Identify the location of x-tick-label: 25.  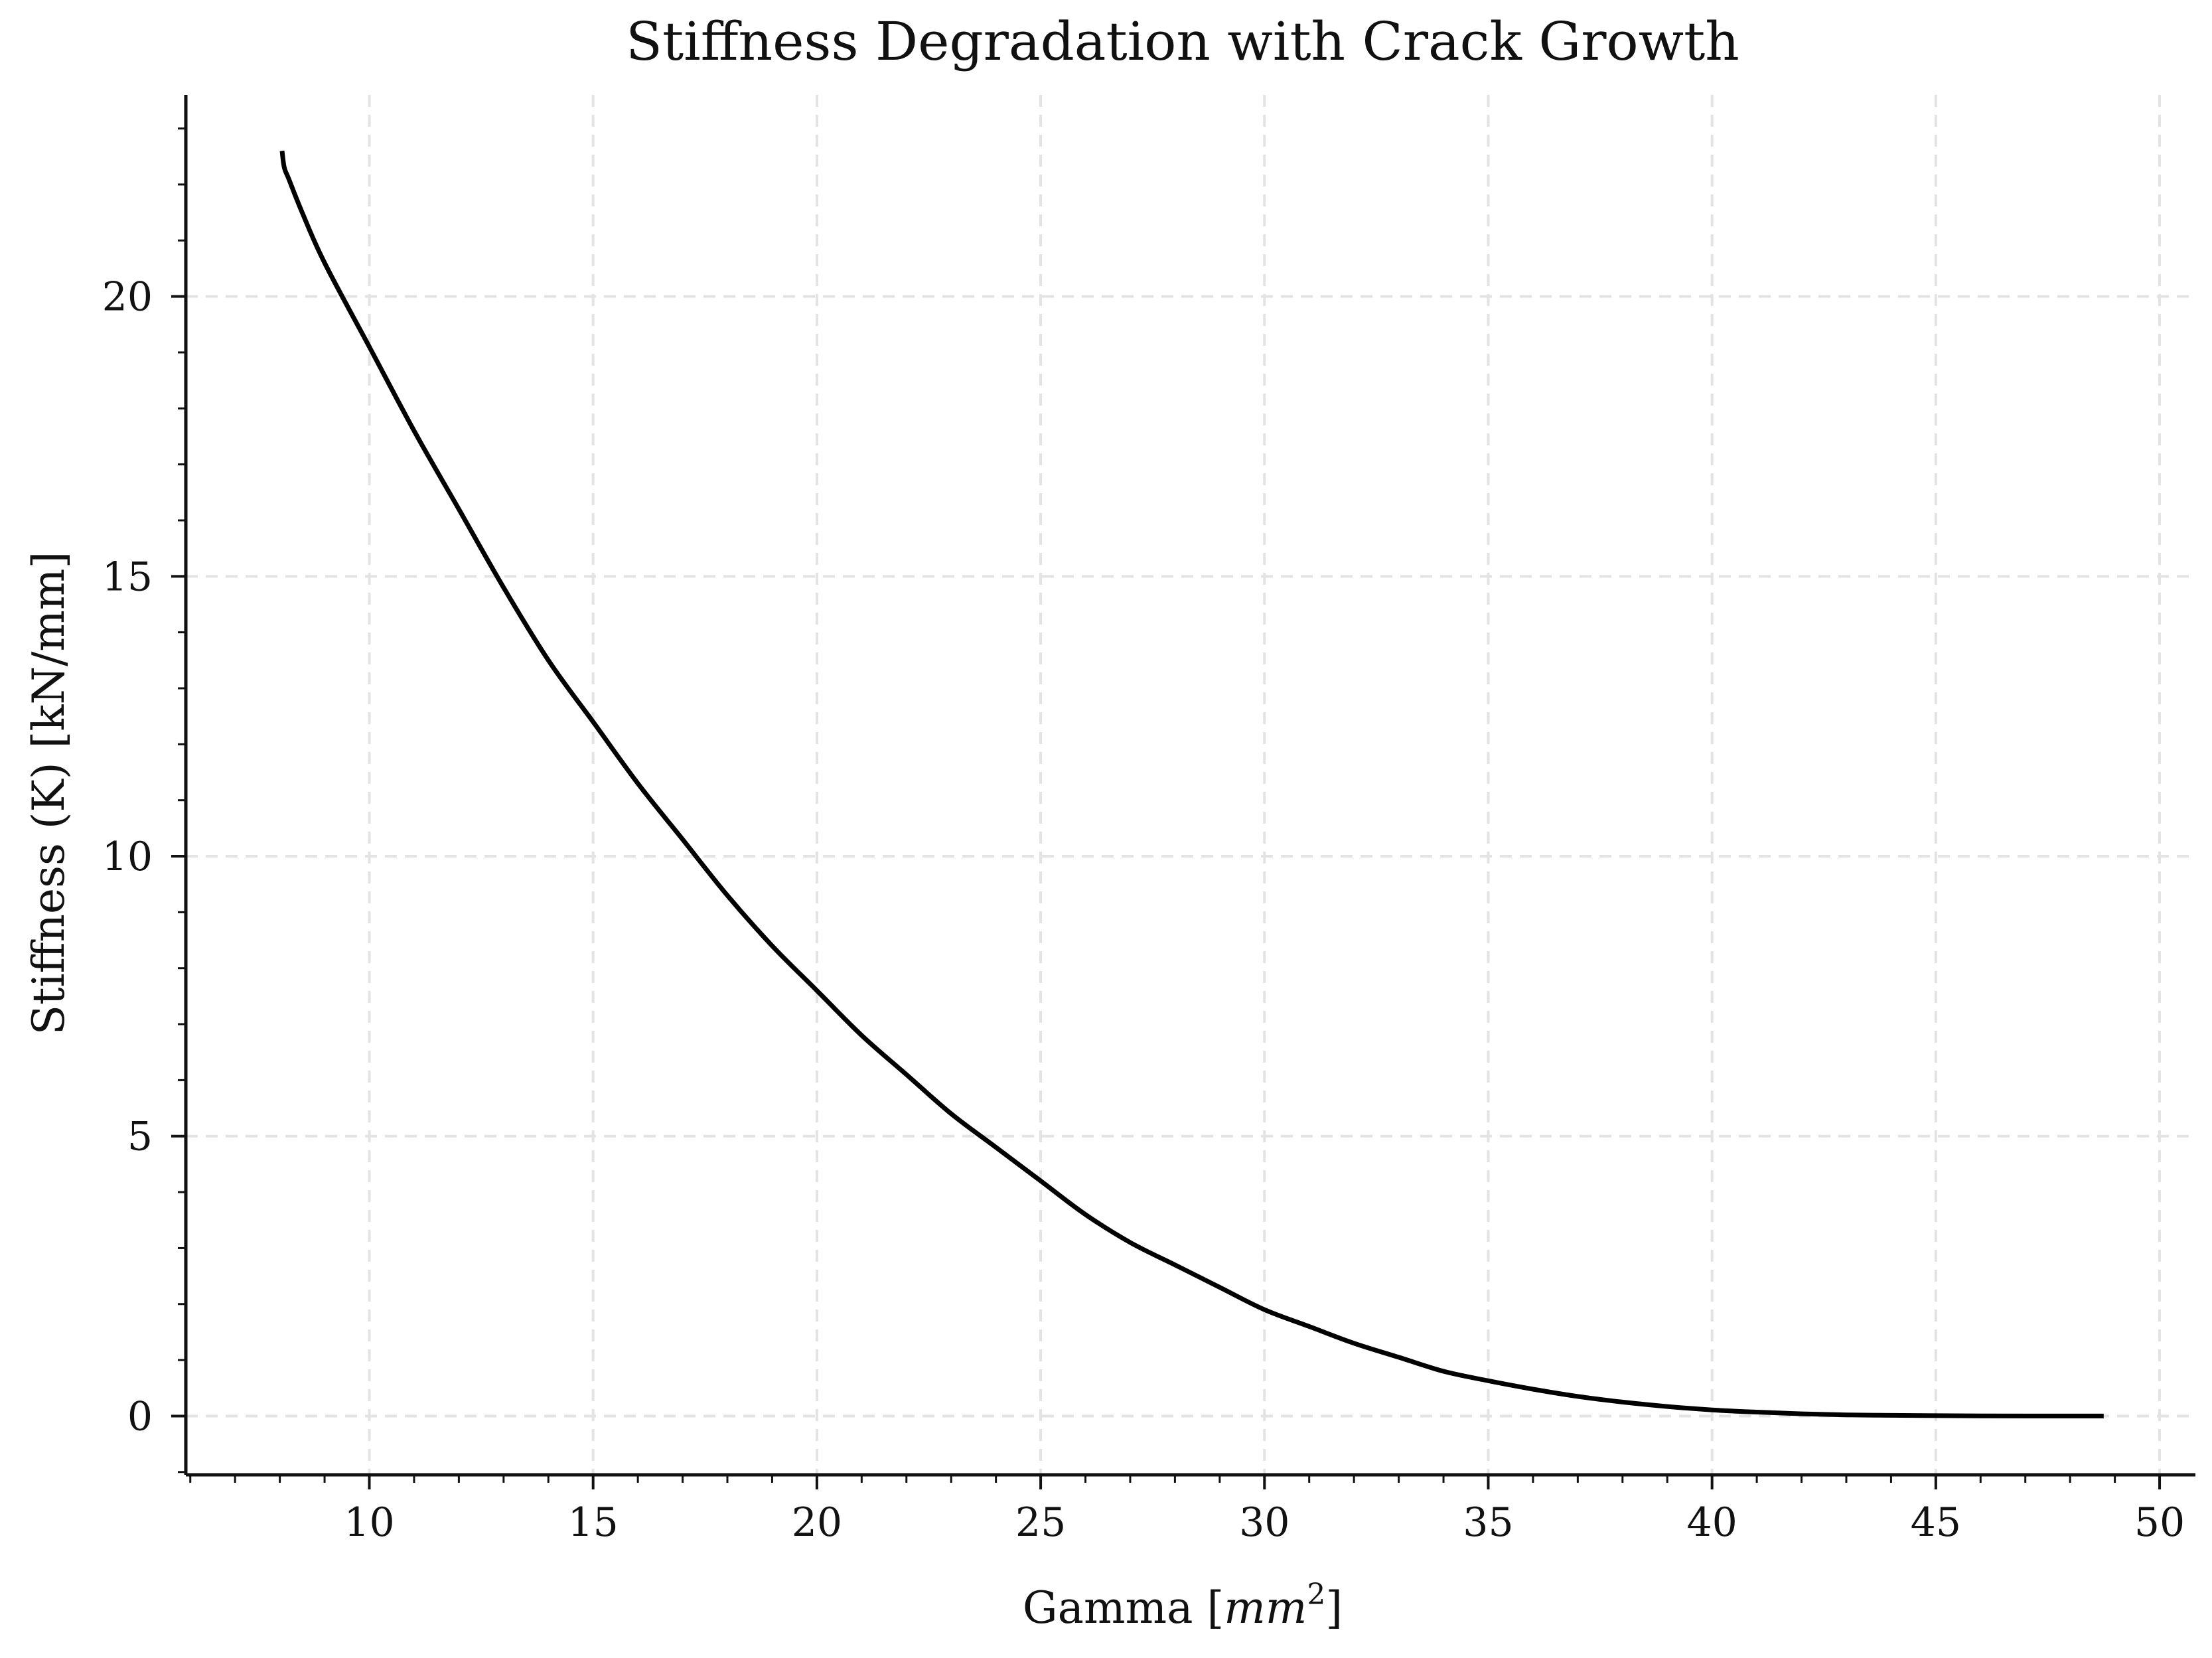
(1040, 1522).